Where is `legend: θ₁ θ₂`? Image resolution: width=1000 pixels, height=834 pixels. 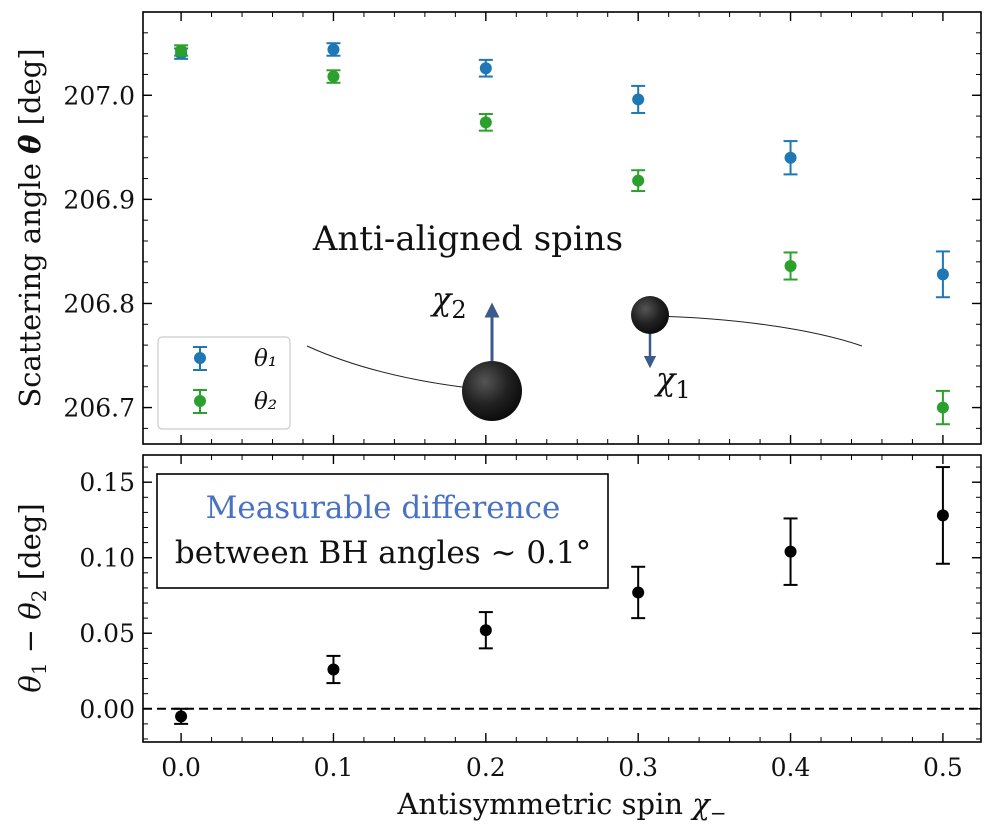 legend: θ₁ θ₂ is located at coordinates (224, 383).